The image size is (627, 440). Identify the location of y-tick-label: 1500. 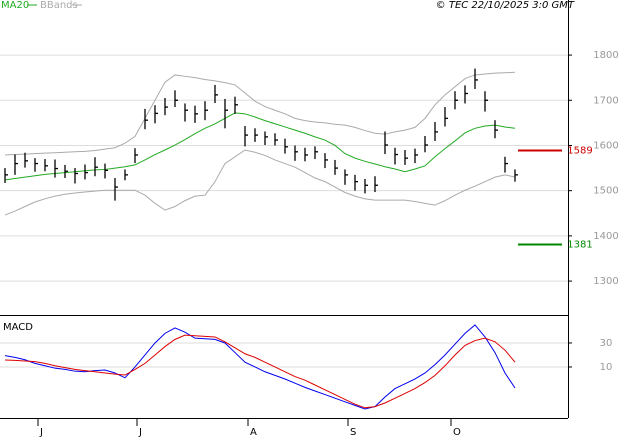
(605, 191).